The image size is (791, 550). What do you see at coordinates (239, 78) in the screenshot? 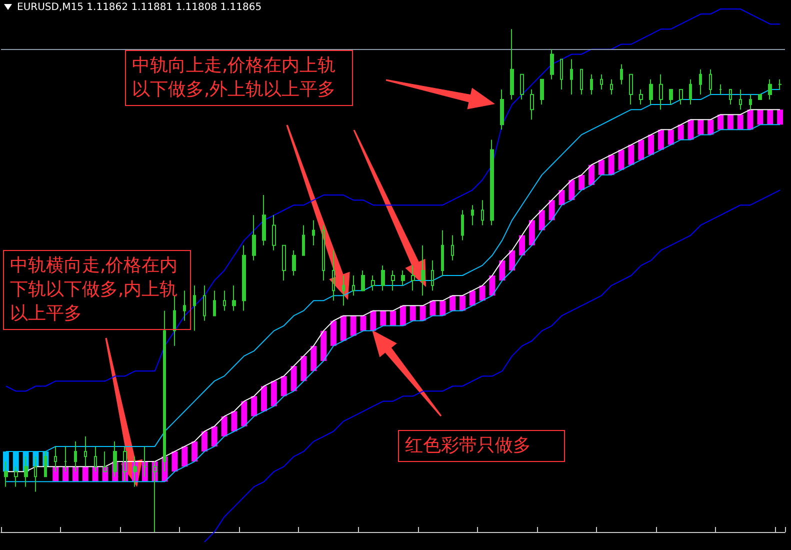
I see `annotation: 中轨向上走,价格在内上轨以下做多,外上轨以上平多` at bounding box center [239, 78].